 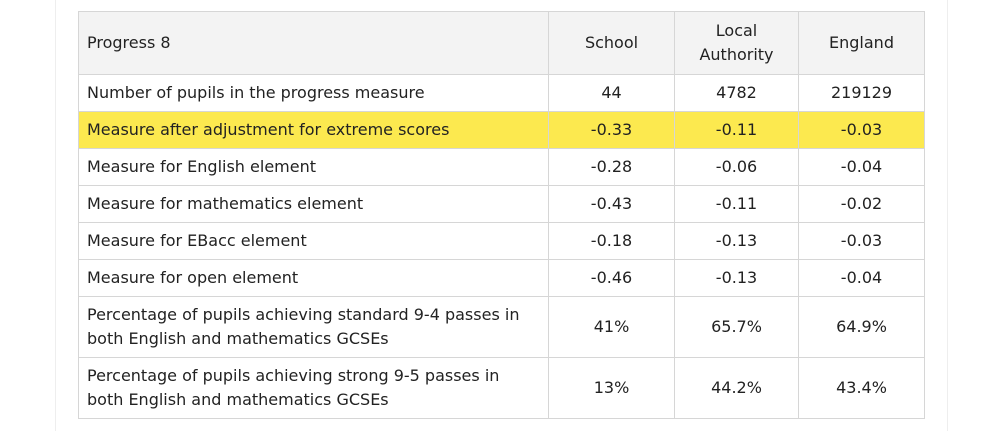 What do you see at coordinates (861, 388) in the screenshot?
I see `england-value: 43.4%` at bounding box center [861, 388].